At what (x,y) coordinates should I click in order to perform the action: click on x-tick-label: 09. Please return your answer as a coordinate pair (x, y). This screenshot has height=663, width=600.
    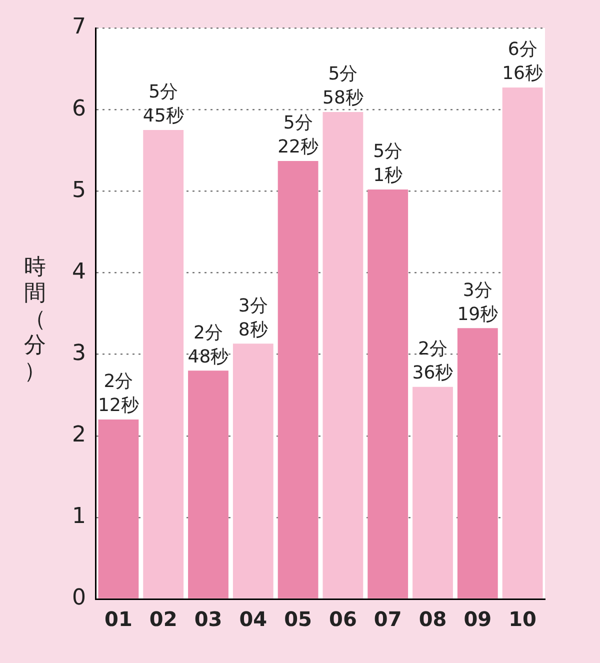
    Looking at the image, I should click on (478, 619).